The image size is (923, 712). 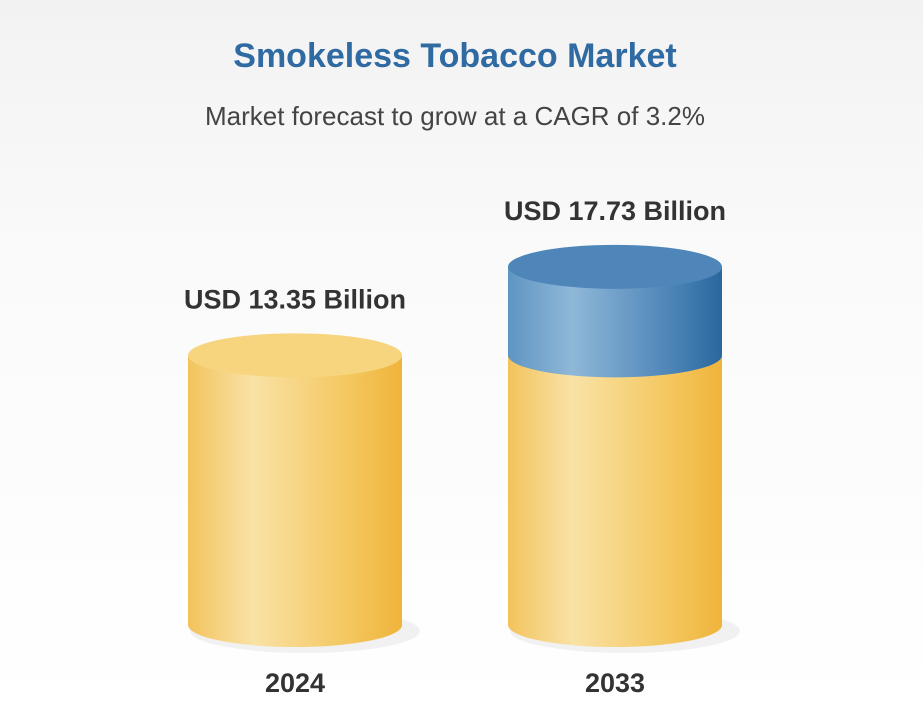 I want to click on x-tick-label: 2033, so click(x=615, y=683).